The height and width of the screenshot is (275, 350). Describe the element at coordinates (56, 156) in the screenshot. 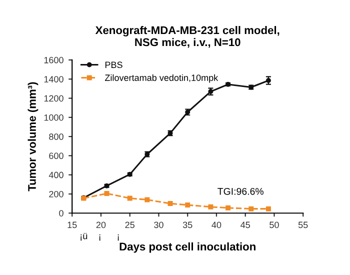

I see `y-tick-label: 600` at that location.